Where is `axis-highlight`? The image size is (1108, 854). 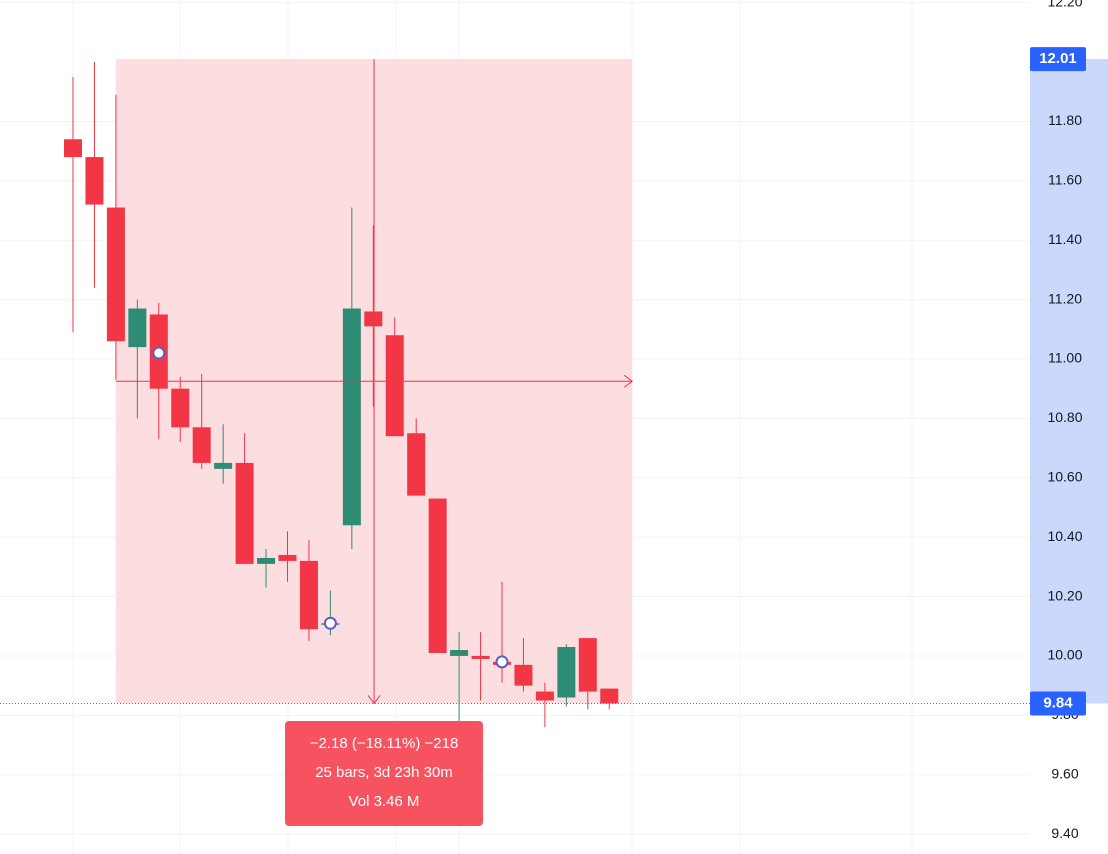
axis-highlight is located at coordinates (1069, 381).